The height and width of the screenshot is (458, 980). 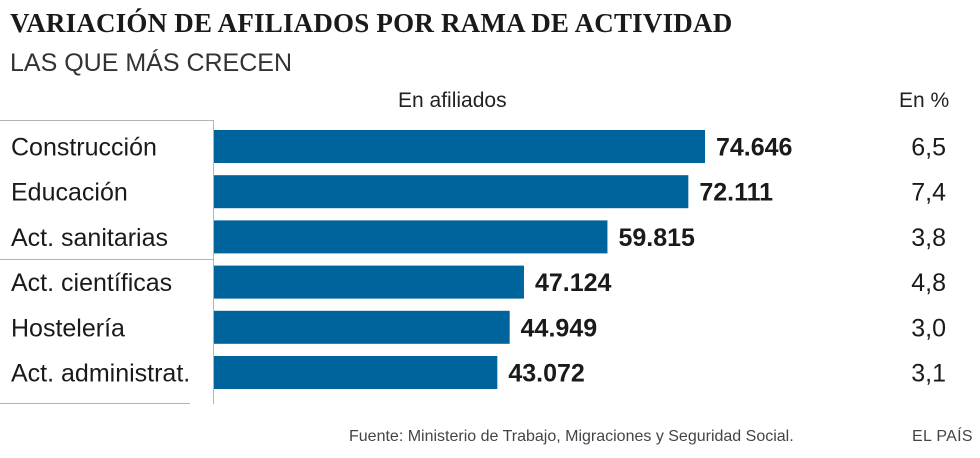 I want to click on category-label: Construcción, so click(x=84, y=148).